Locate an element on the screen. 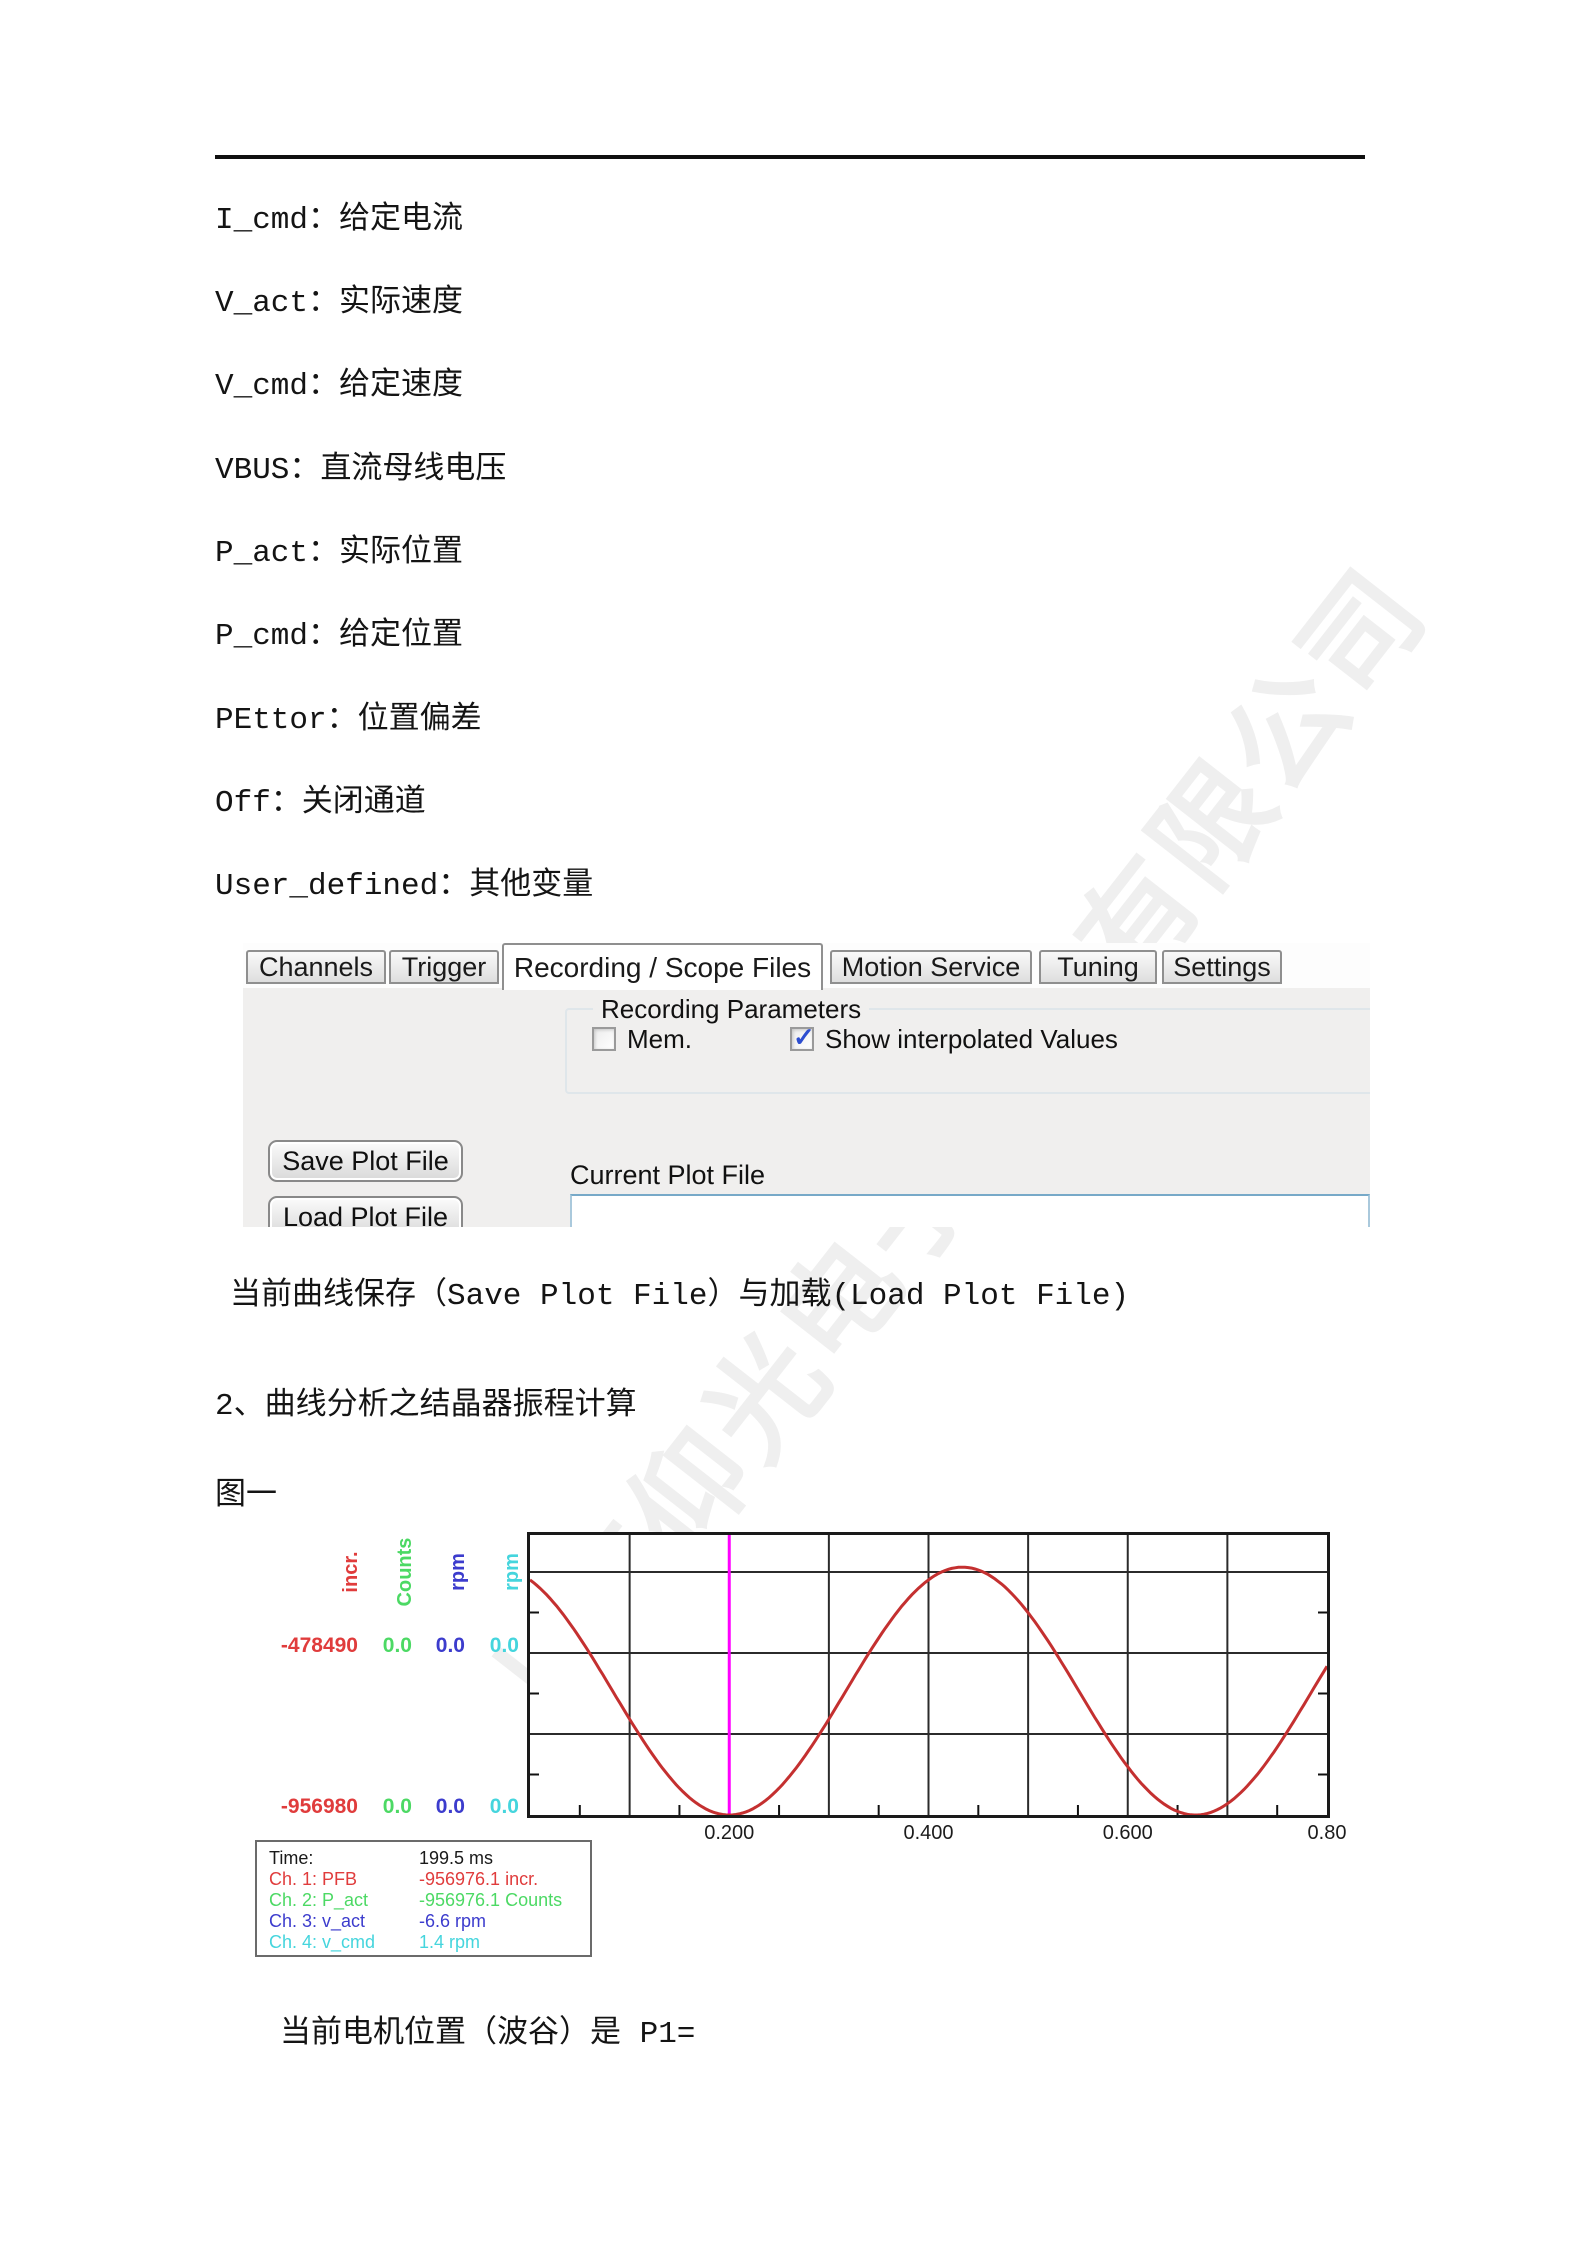  waveform-svg is located at coordinates (929, 1676).